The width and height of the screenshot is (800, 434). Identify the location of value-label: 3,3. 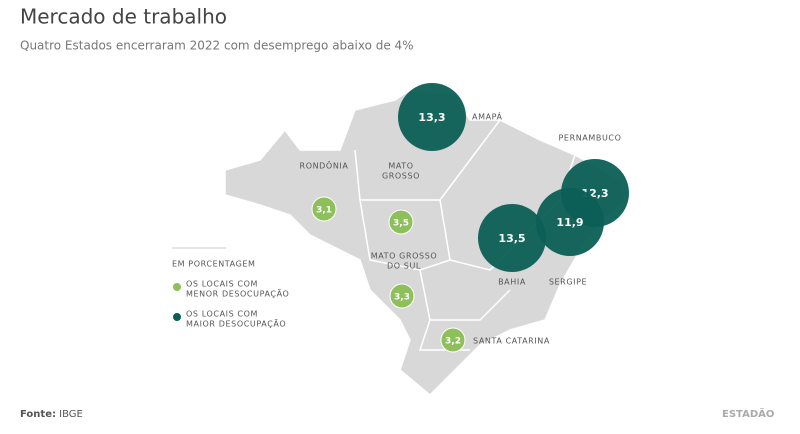
(402, 298).